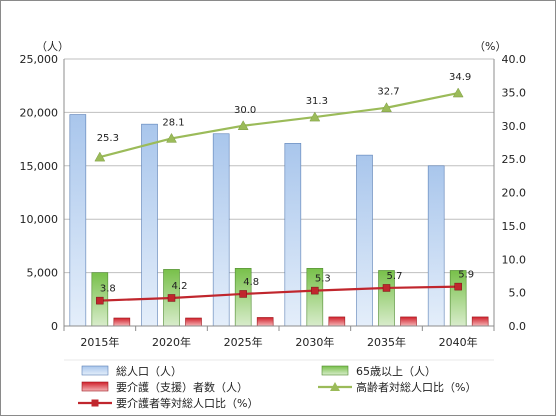 Image resolution: width=556 pixels, height=416 pixels. I want to click on right-tick-label: 40.0, so click(514, 59).